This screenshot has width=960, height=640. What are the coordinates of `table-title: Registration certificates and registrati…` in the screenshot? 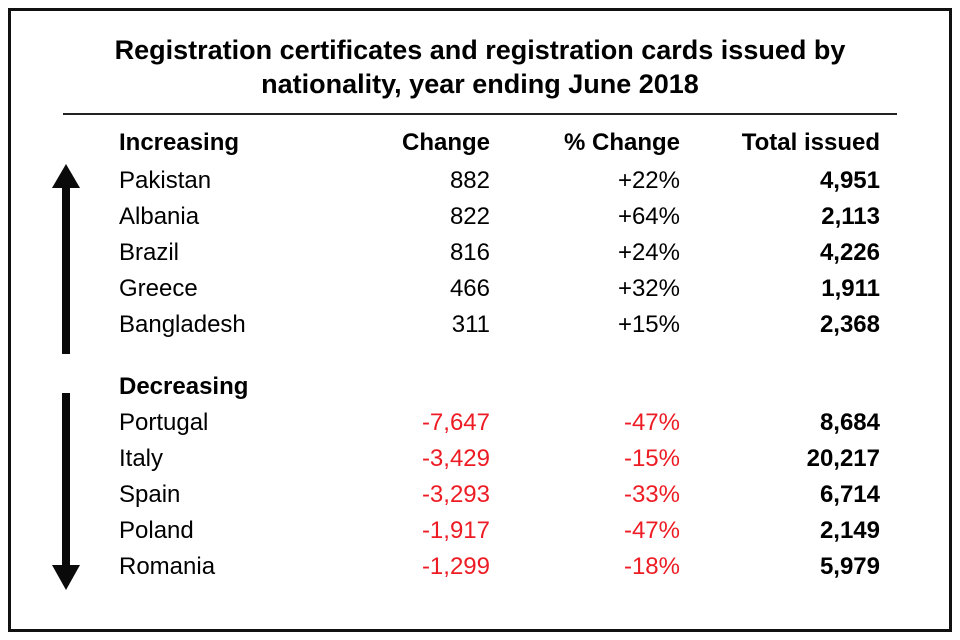 It's located at (480, 67).